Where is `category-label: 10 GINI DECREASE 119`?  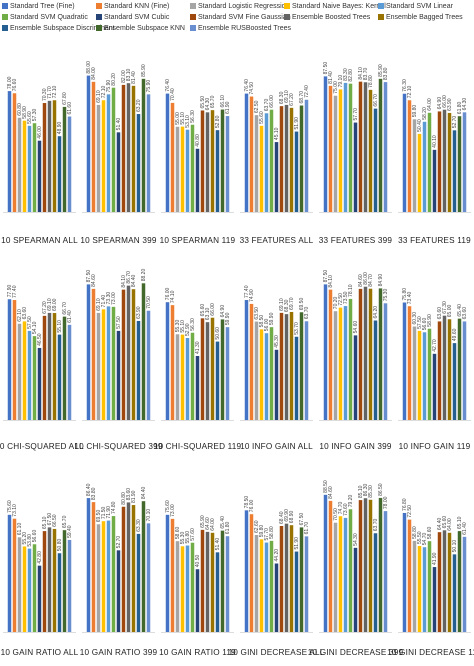 category-label: 10 GINI DECREASE 119 is located at coordinates (430, 652).